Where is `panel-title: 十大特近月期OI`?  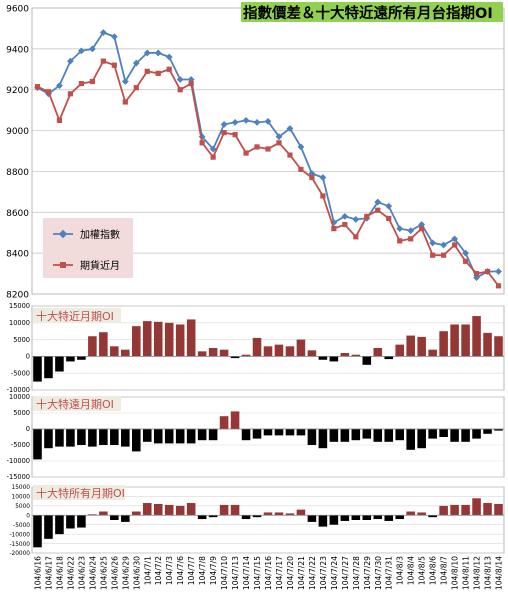
panel-title: 十大特近月期OI is located at coordinates (75, 316).